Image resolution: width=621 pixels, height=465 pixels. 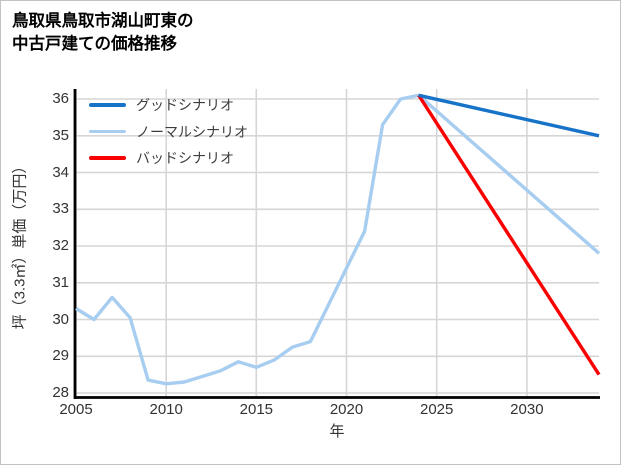 I want to click on y-tick-label: 32, so click(x=60, y=245).